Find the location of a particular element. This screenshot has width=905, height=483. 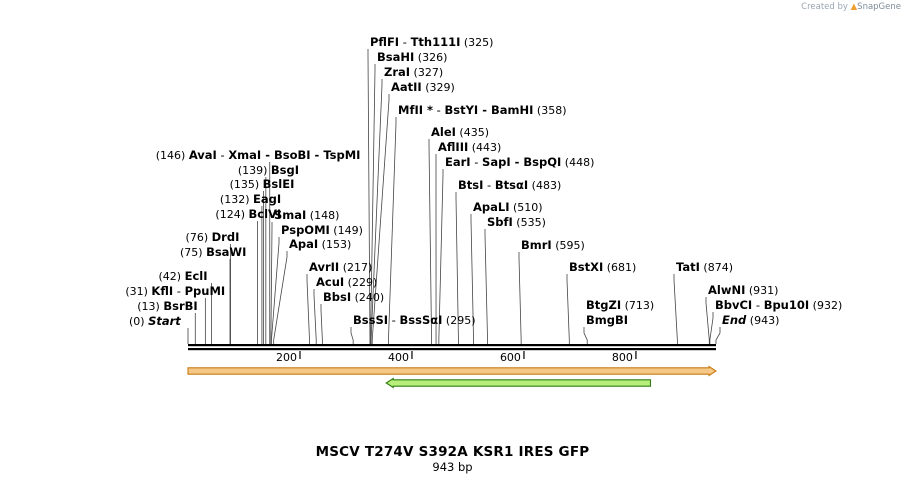

site-name-ecli: EclI is located at coordinates (196, 276).